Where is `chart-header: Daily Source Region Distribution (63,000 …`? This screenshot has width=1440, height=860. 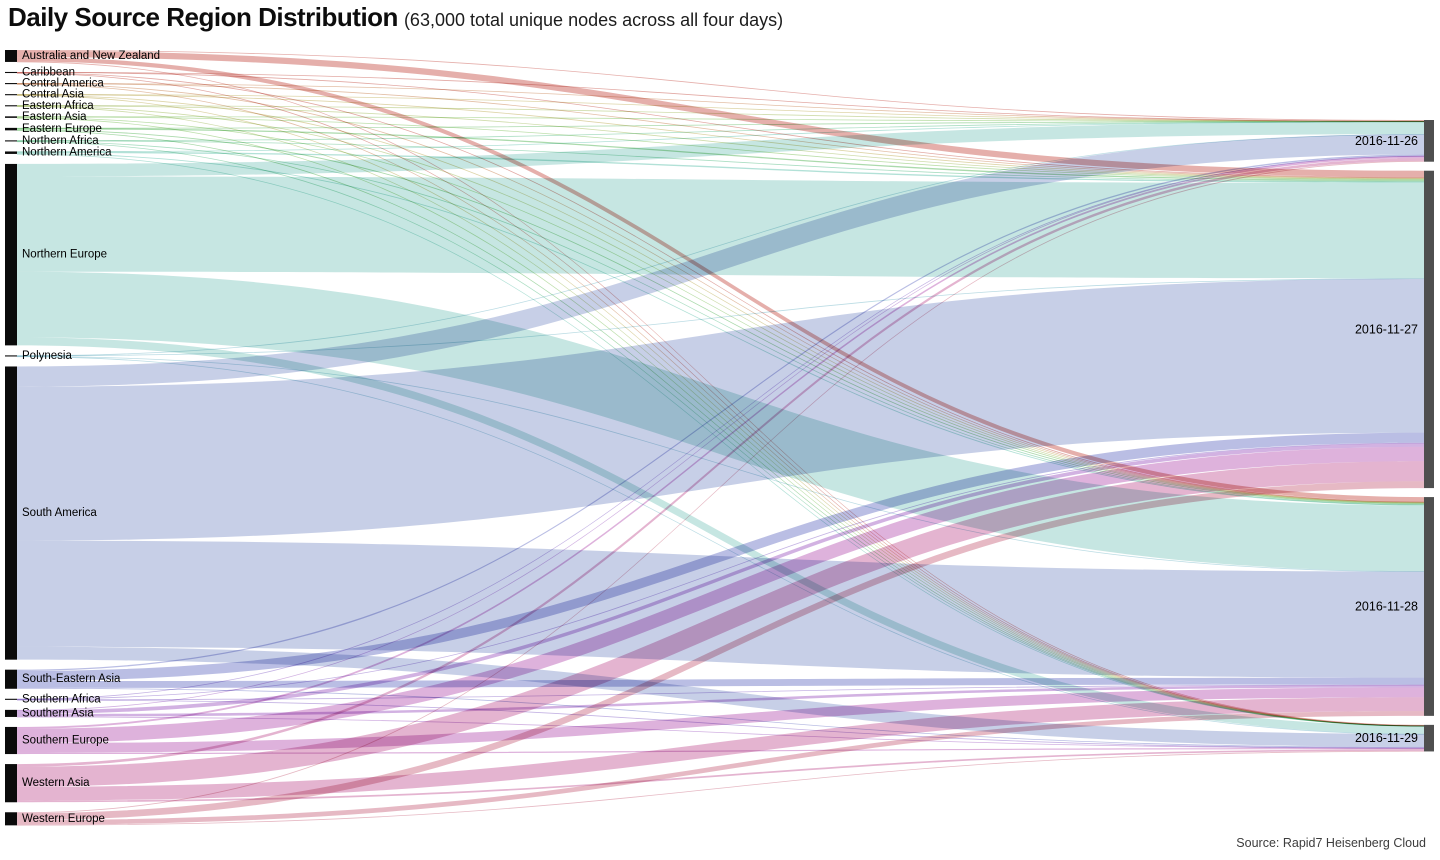
chart-header: Daily Source Region Distribution (63,000 … is located at coordinates (395, 17).